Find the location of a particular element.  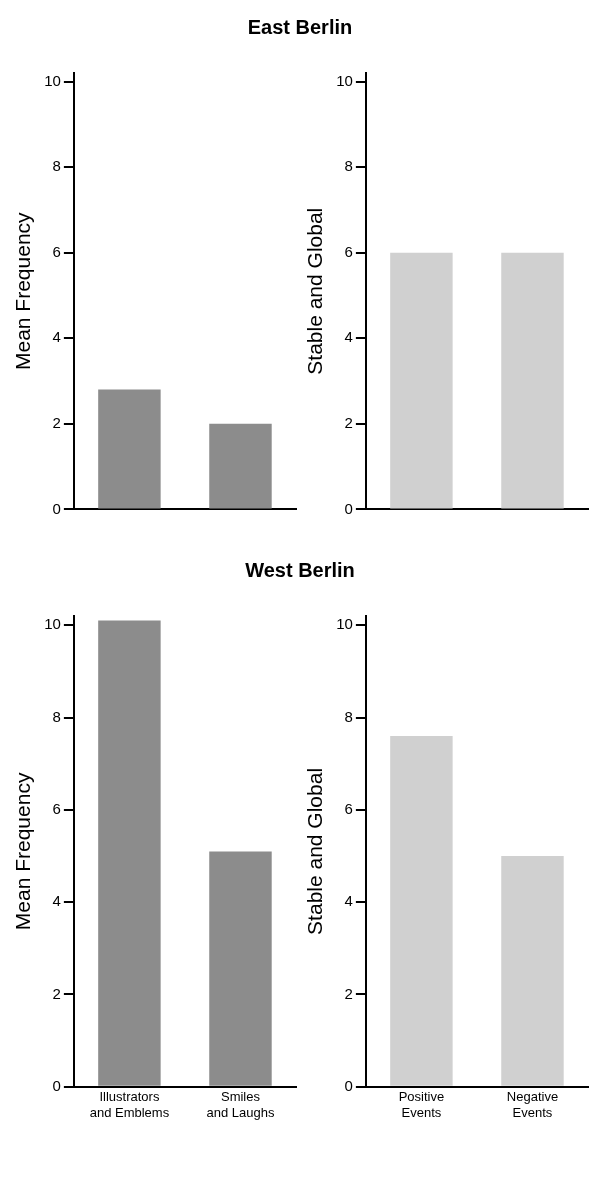

x-tick-label: Smiles and Laughs is located at coordinates (240, 1104).